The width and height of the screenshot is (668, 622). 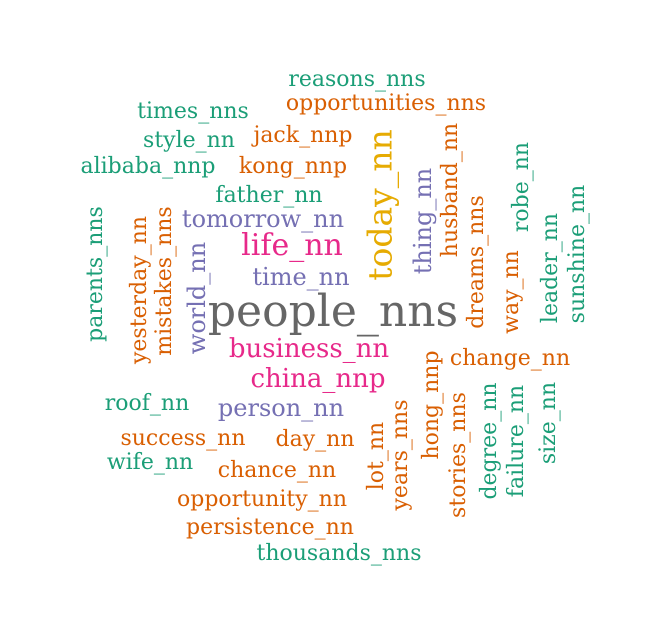 What do you see at coordinates (550, 268) in the screenshot?
I see `word-leader-nn: leader_nn` at bounding box center [550, 268].